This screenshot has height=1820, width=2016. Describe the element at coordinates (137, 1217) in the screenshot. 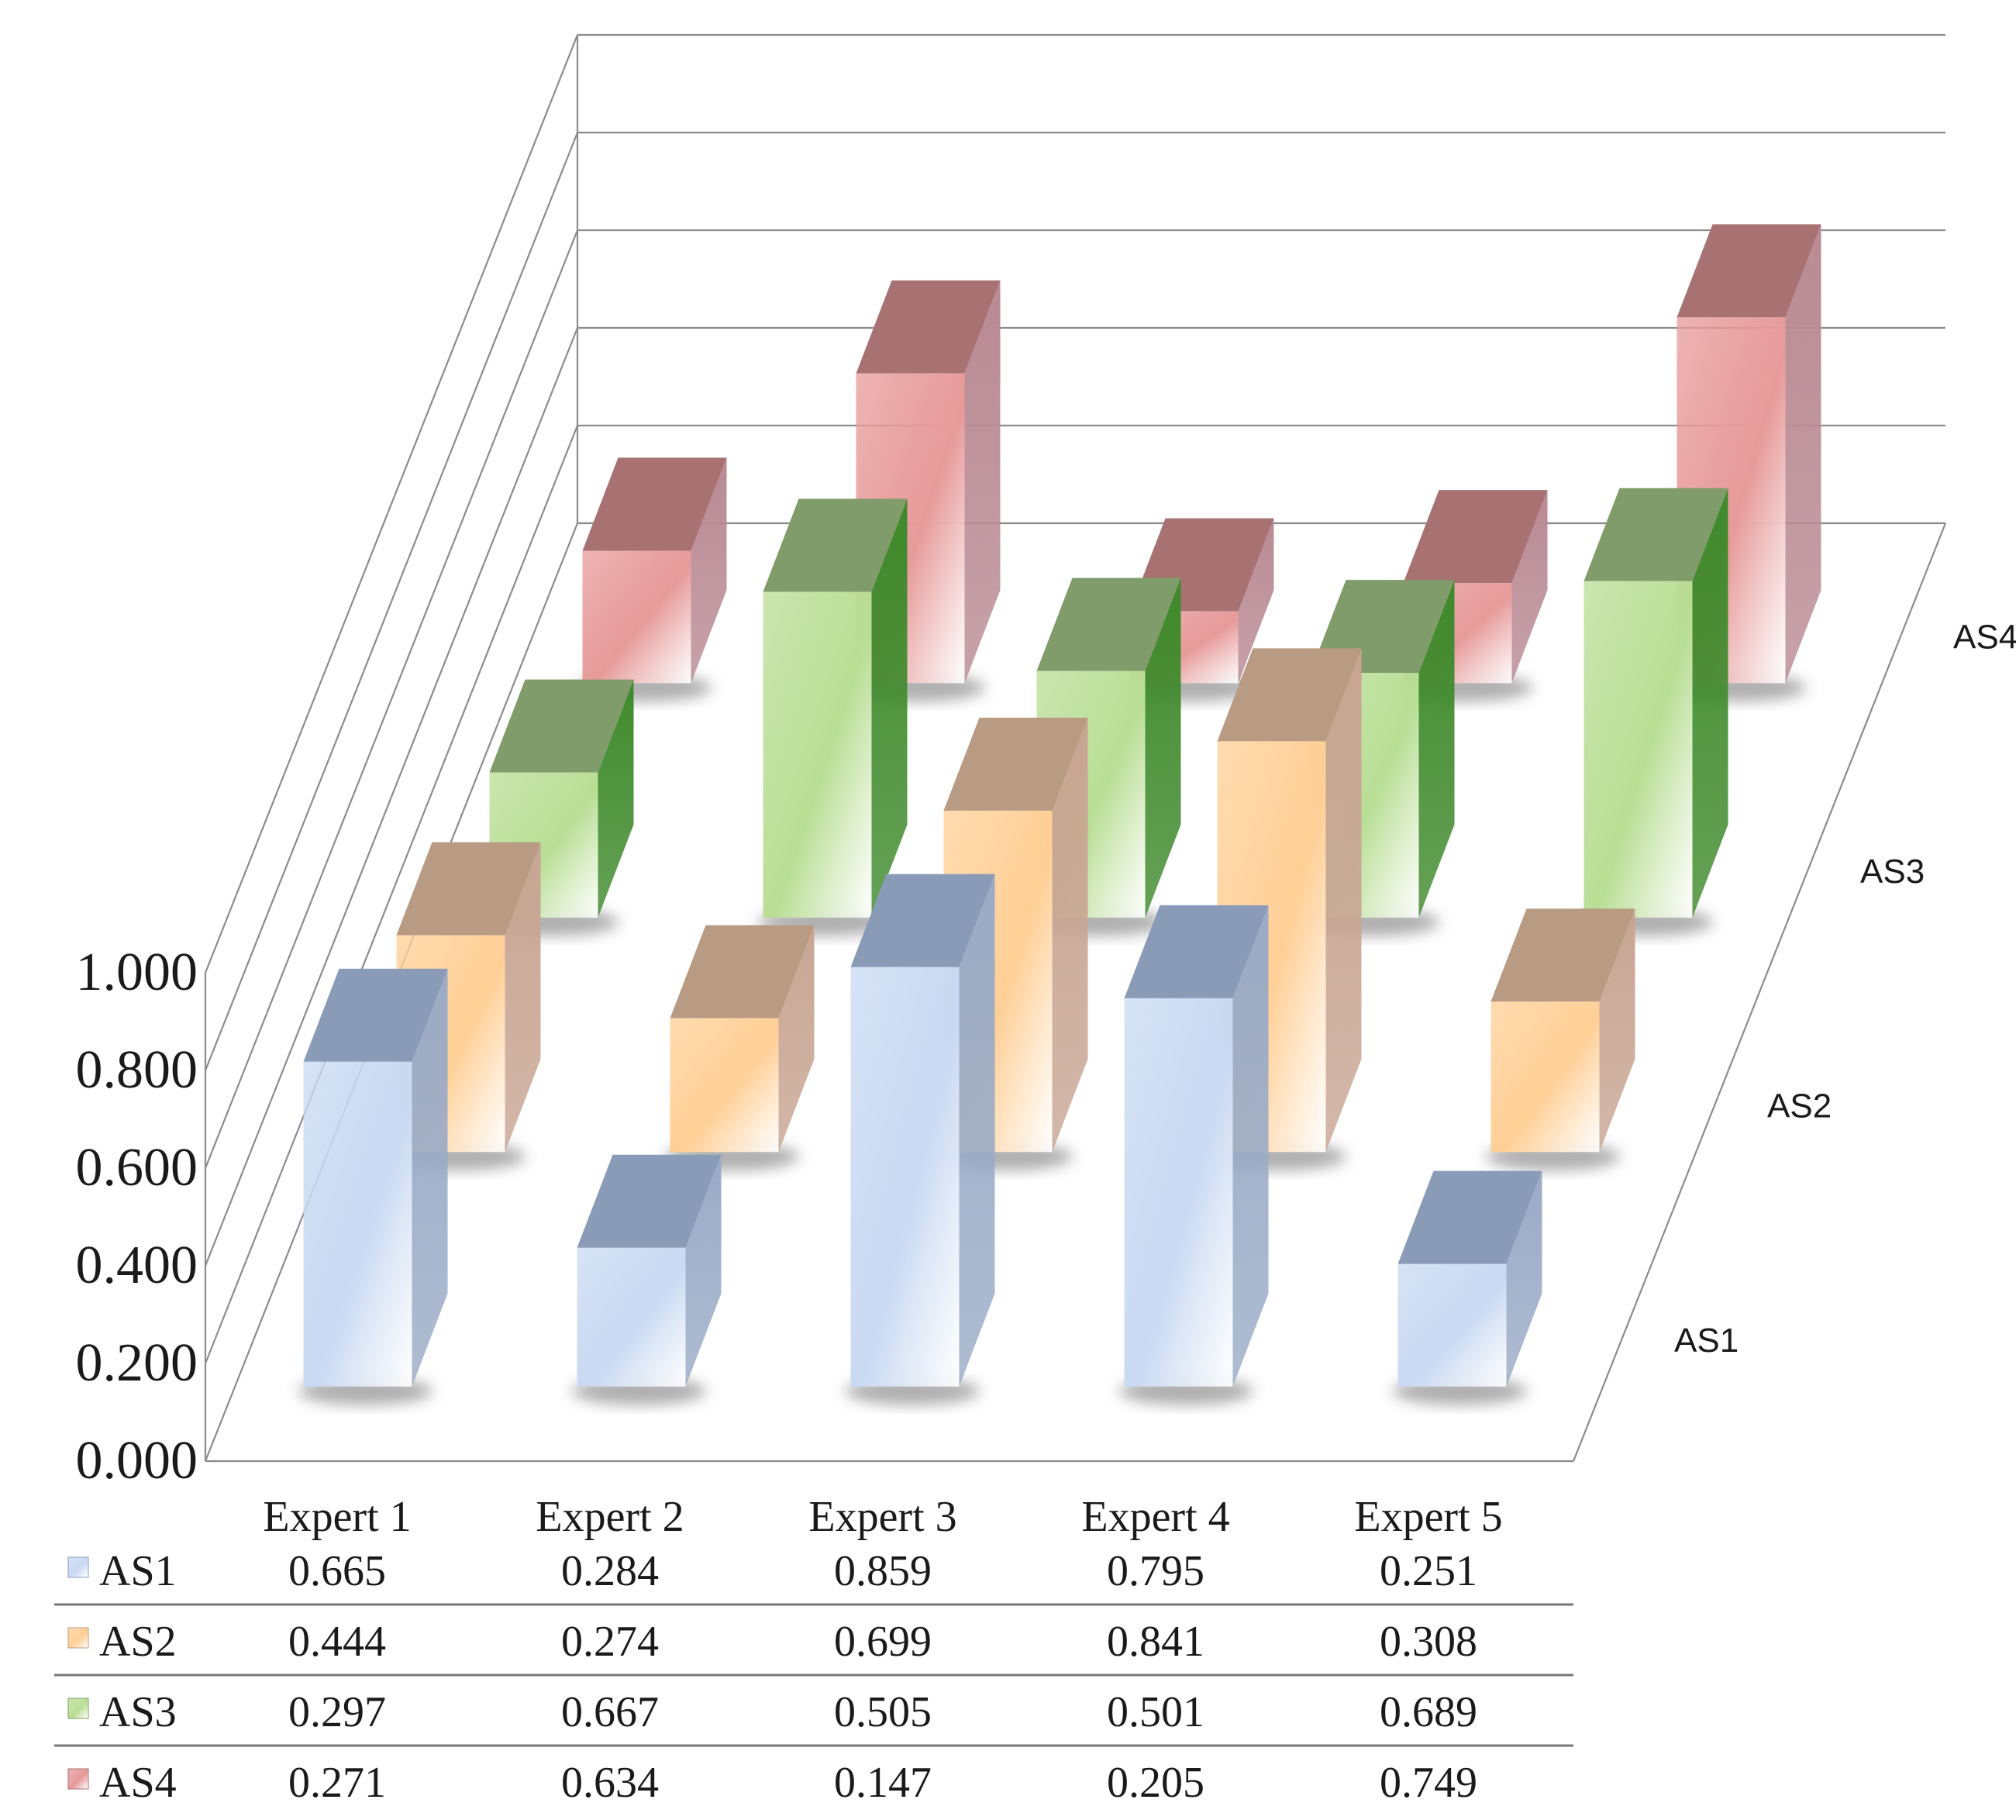

I see `y-axis-ticks: 0.000 0.200 0.400 0.600 0.800 1.000` at that location.